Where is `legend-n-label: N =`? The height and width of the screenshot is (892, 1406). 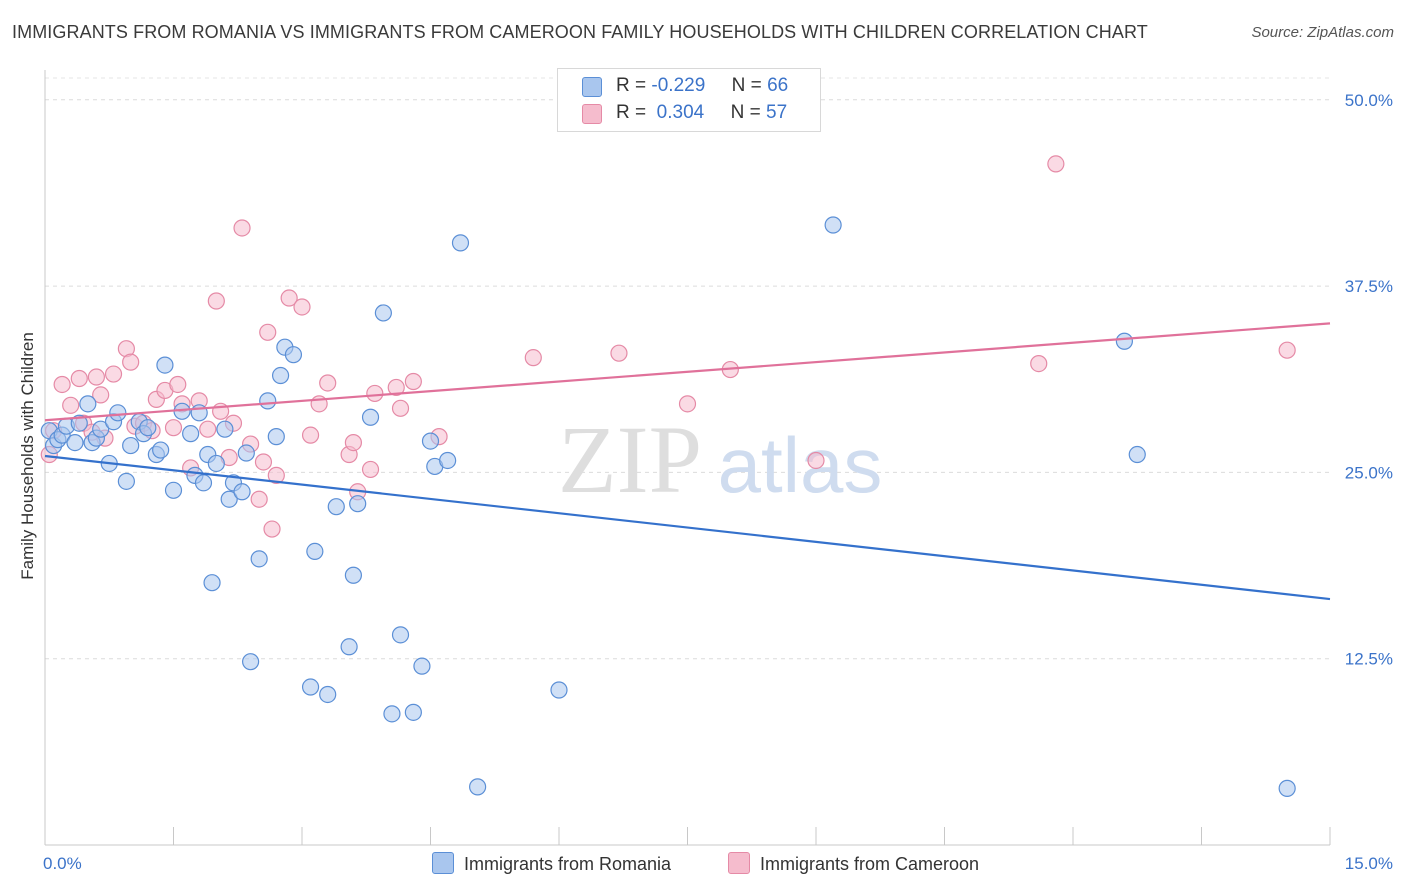 legend-n-label: N = is located at coordinates (745, 112).